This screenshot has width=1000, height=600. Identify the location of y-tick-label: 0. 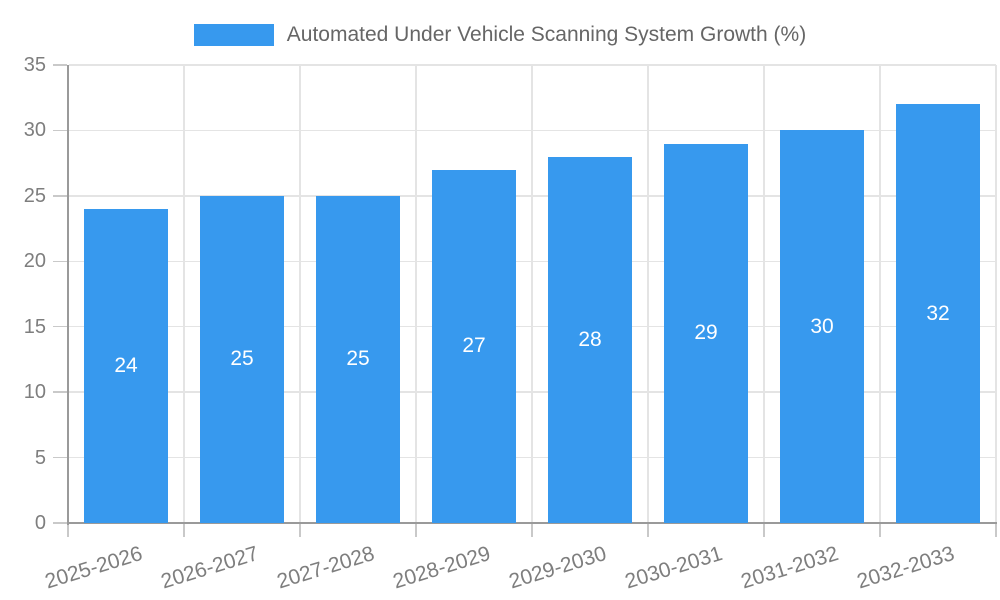
(40, 523).